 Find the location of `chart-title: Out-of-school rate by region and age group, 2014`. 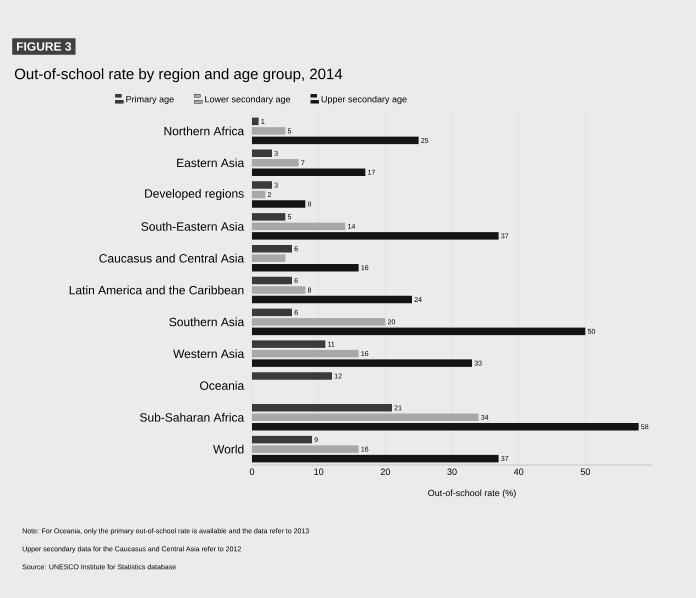

chart-title: Out-of-school rate by region and age group, 2014 is located at coordinates (178, 75).